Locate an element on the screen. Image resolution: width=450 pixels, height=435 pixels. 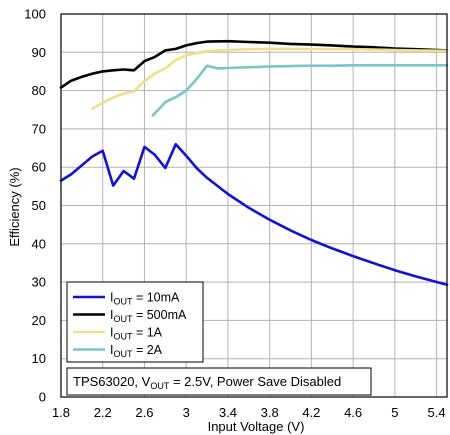
legend-label-3: IOUT = 2A is located at coordinates (136, 351).